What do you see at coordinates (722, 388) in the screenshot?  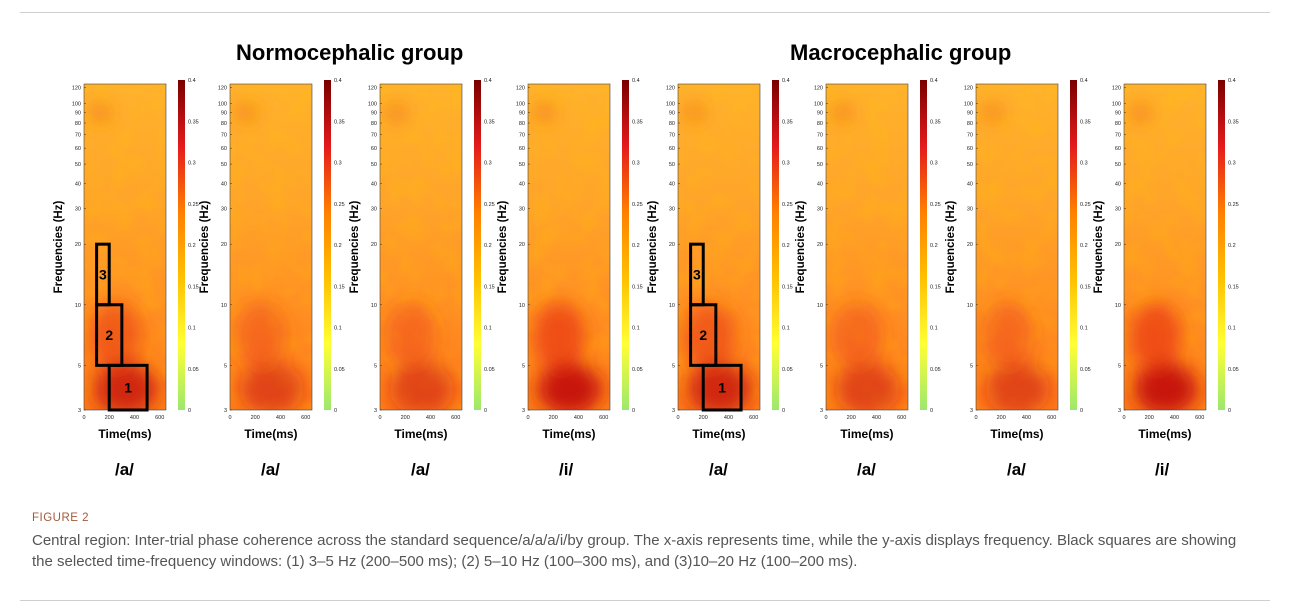 I see `tf-window-label: 1` at bounding box center [722, 388].